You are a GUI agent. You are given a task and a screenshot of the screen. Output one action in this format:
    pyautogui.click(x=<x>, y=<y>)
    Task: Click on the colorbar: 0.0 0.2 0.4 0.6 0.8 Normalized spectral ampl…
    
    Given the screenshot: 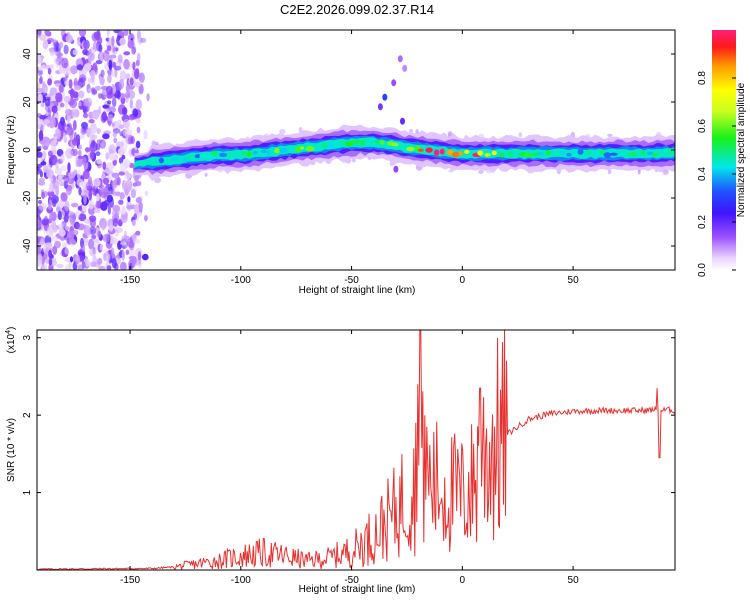 What is the action you would take?
    pyautogui.click(x=722, y=153)
    